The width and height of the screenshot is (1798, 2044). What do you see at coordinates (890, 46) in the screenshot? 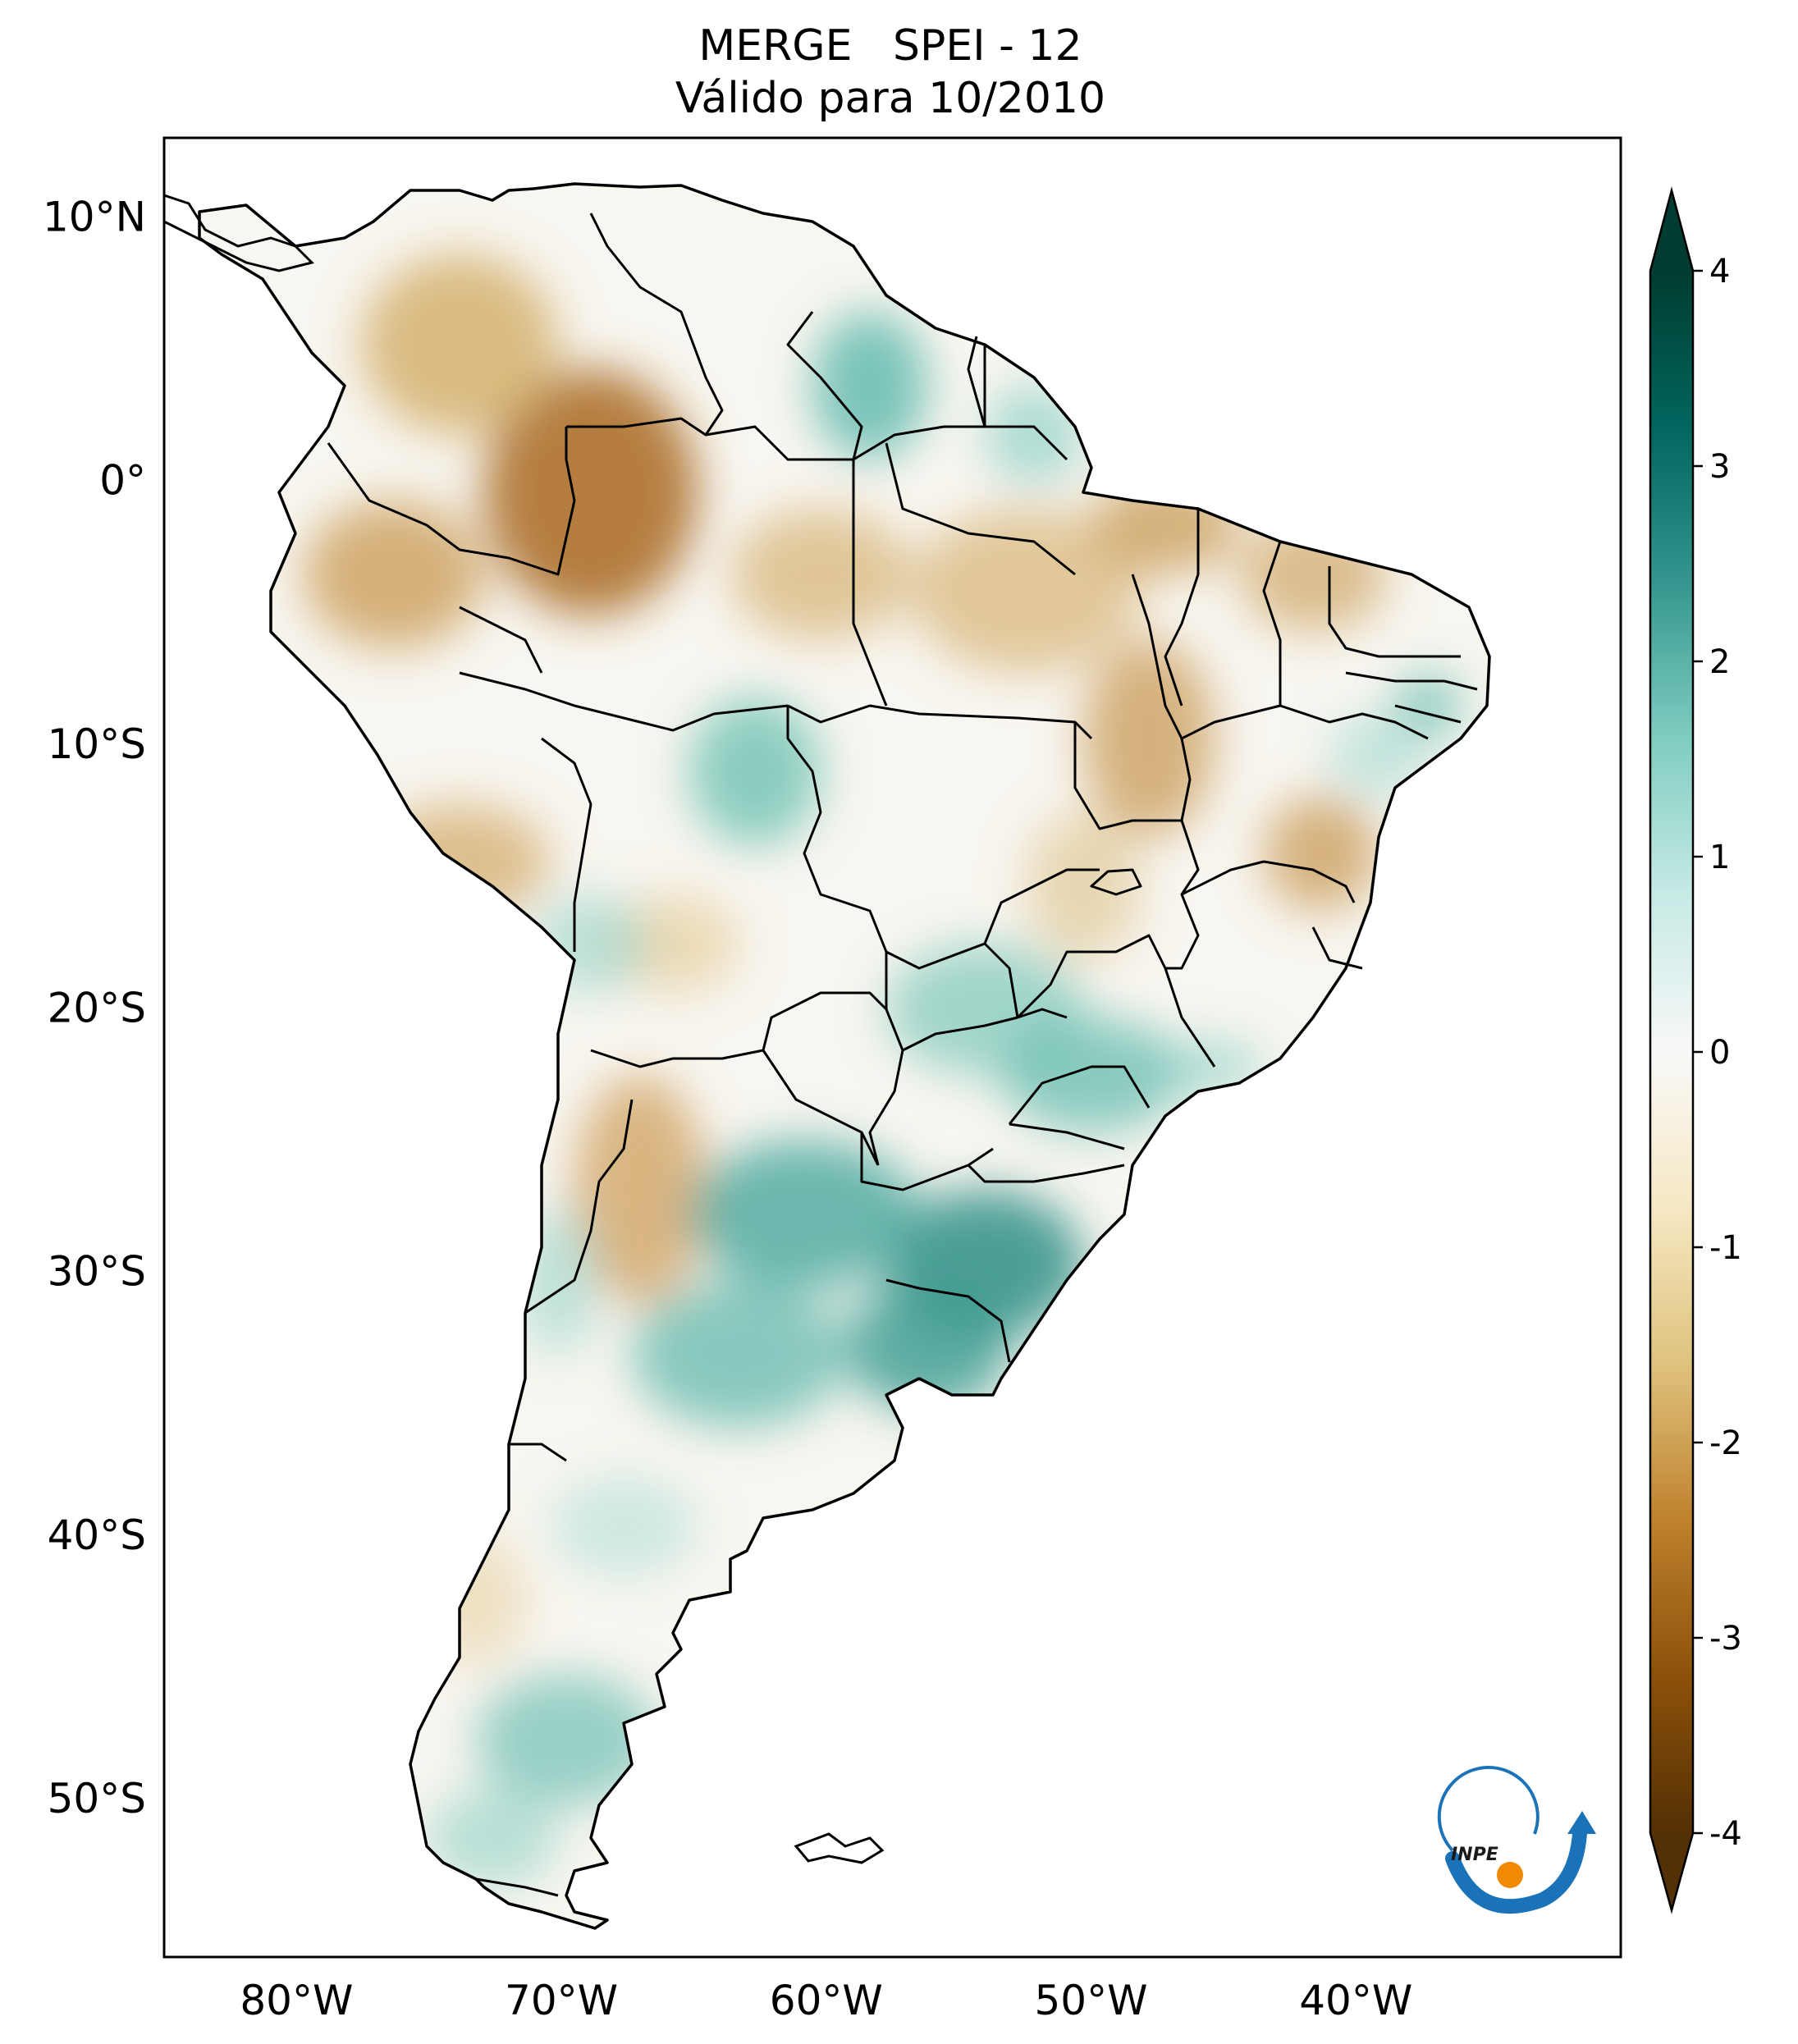
I see `chart-title-line1: MERGE SPEI - 12` at bounding box center [890, 46].